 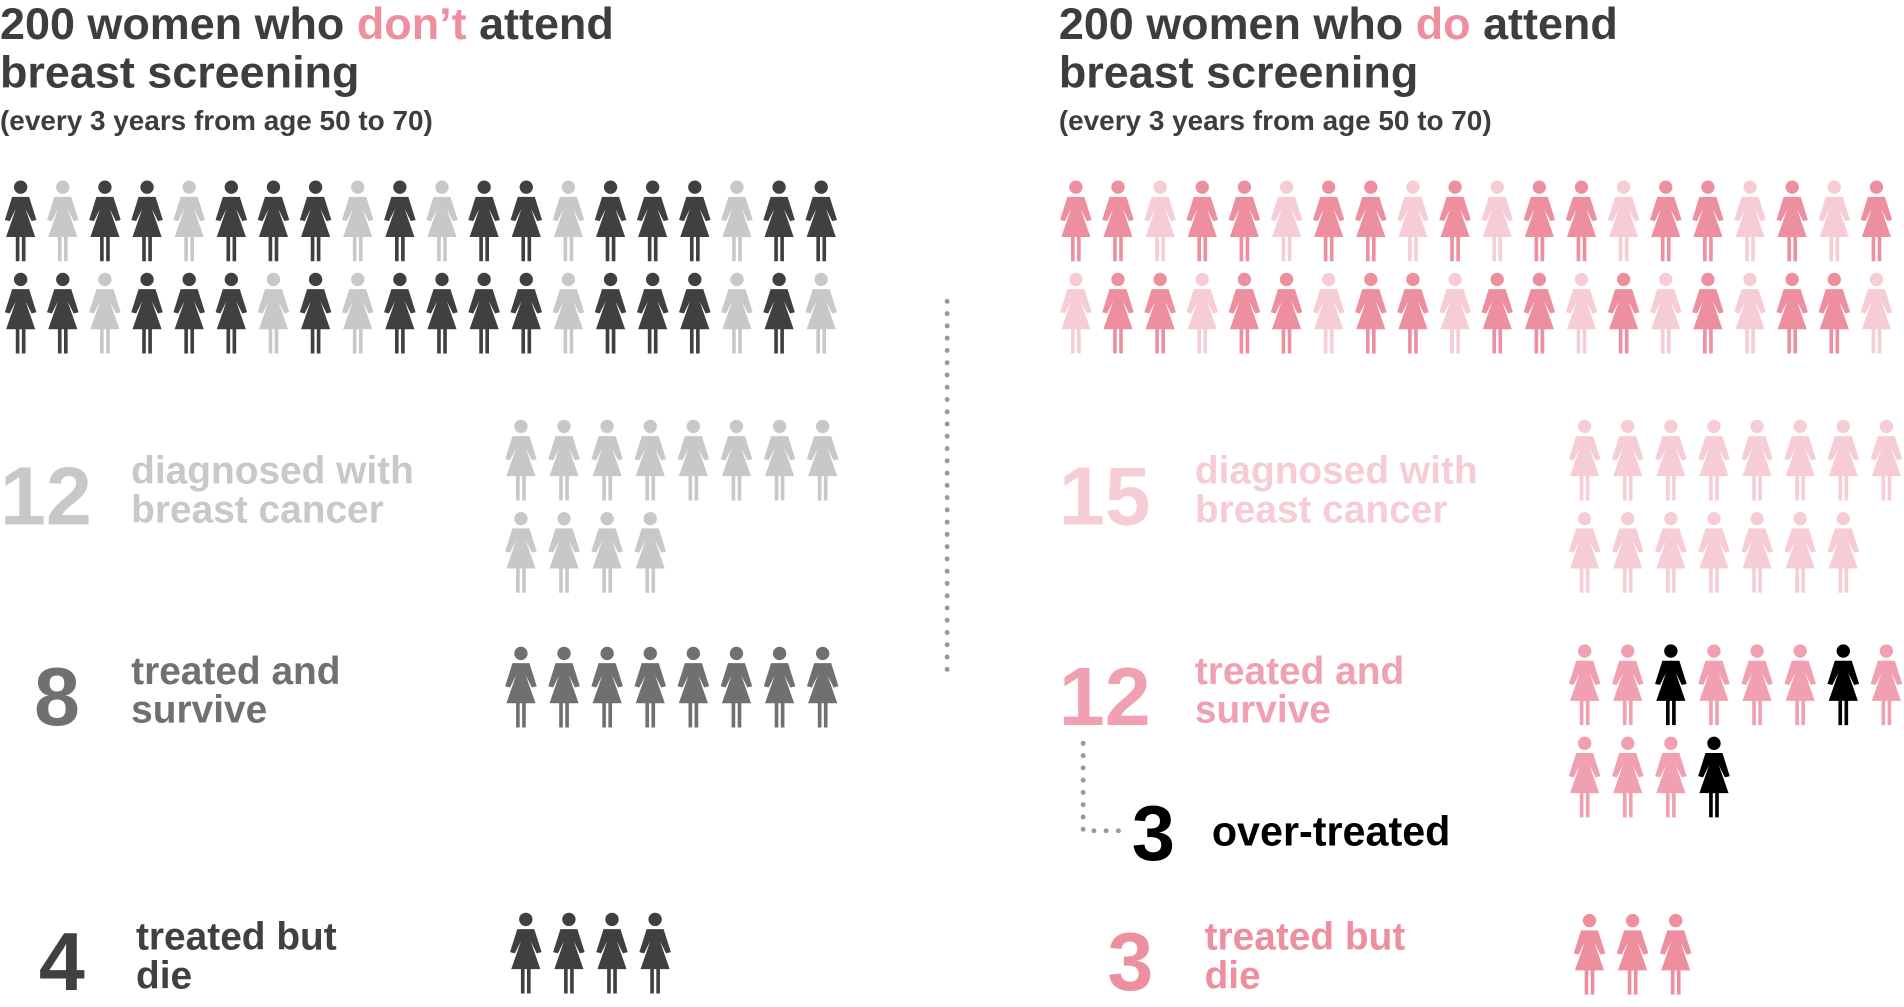 I want to click on group-count: 15, so click(x=1105, y=497).